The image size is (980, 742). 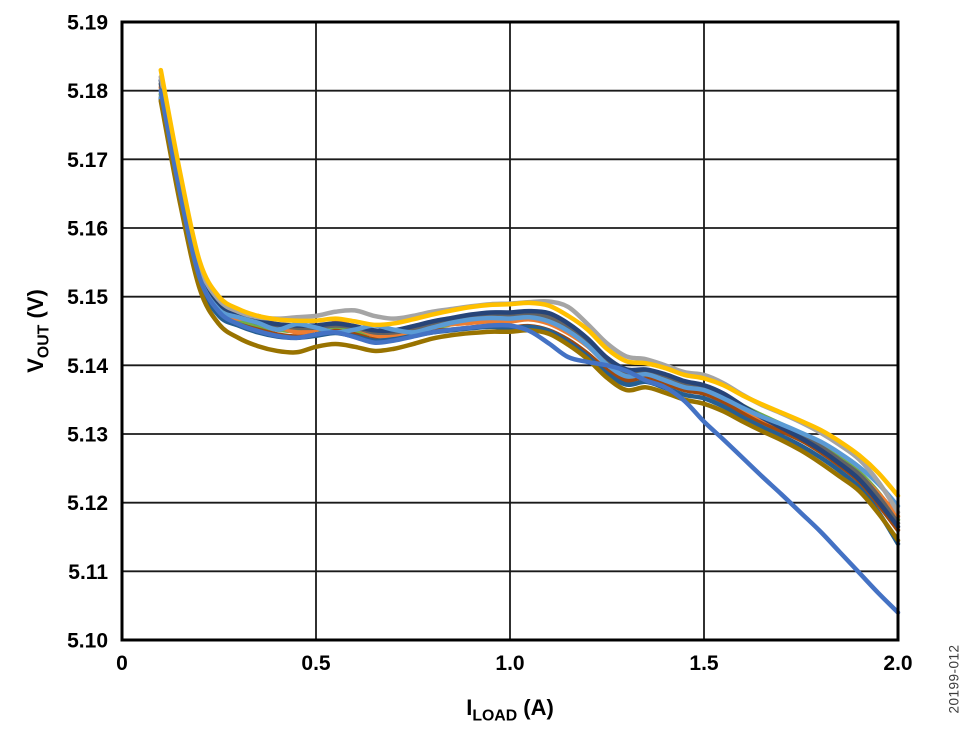 What do you see at coordinates (87, 297) in the screenshot?
I see `y-tick-label: 5.15` at bounding box center [87, 297].